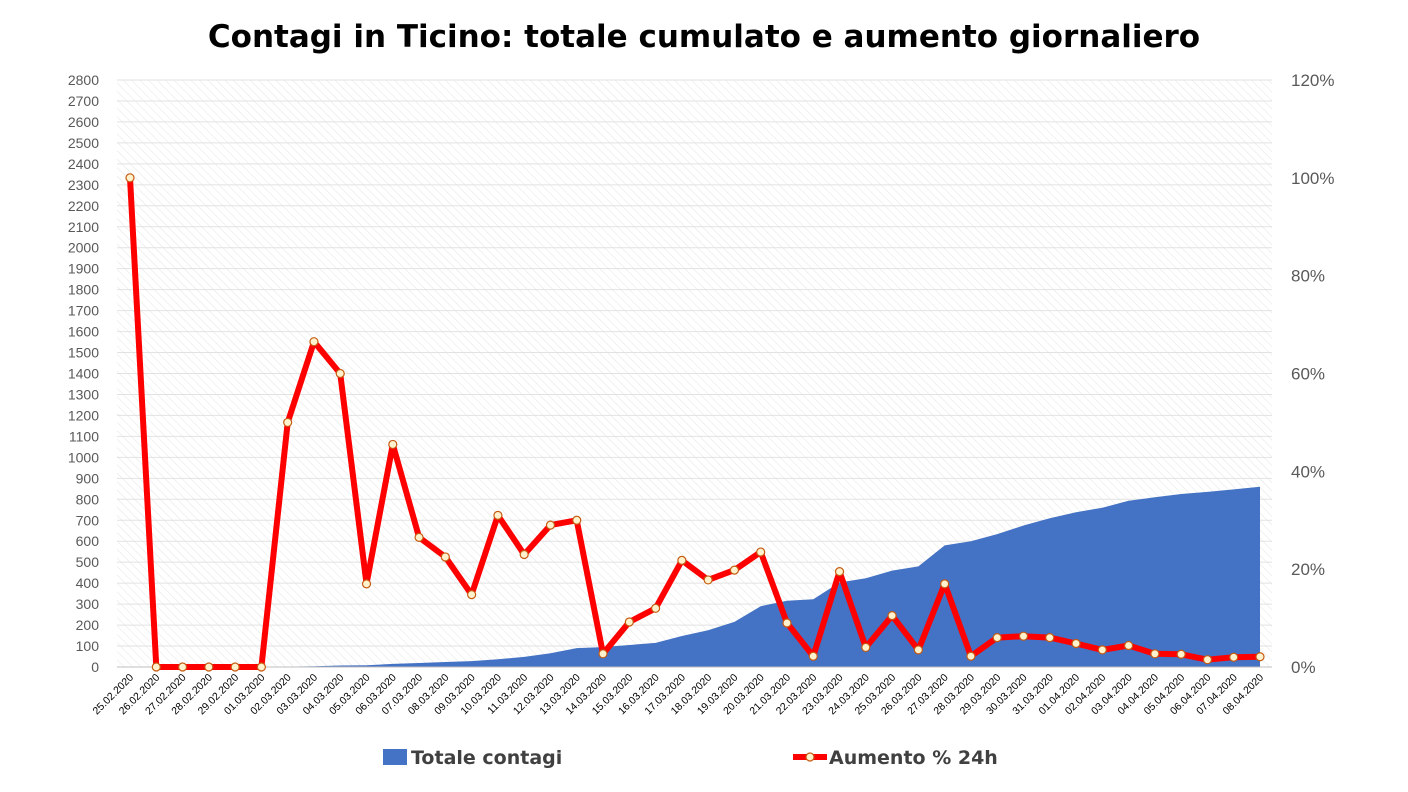 This screenshot has width=1408, height=792. Describe the element at coordinates (1308, 471) in the screenshot. I see `y2-tick-label: 40%` at that location.